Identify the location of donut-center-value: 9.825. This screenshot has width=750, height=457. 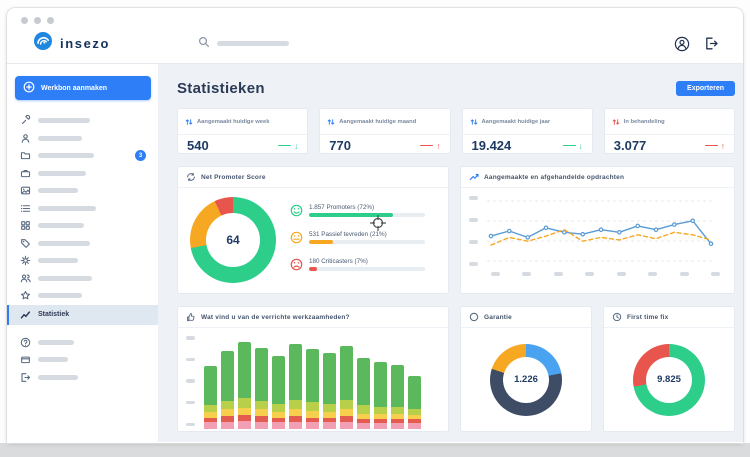
(669, 379).